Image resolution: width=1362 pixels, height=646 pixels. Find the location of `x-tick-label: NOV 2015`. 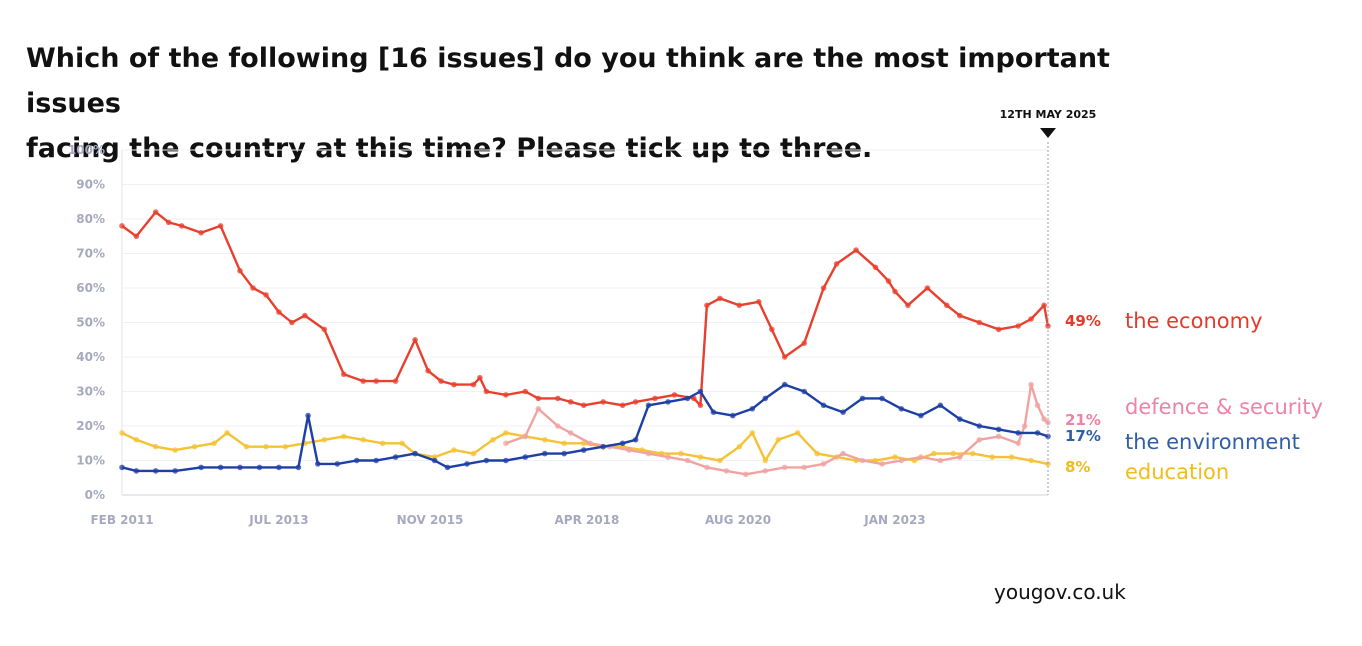

x-tick-label: NOV 2015 is located at coordinates (430, 520).